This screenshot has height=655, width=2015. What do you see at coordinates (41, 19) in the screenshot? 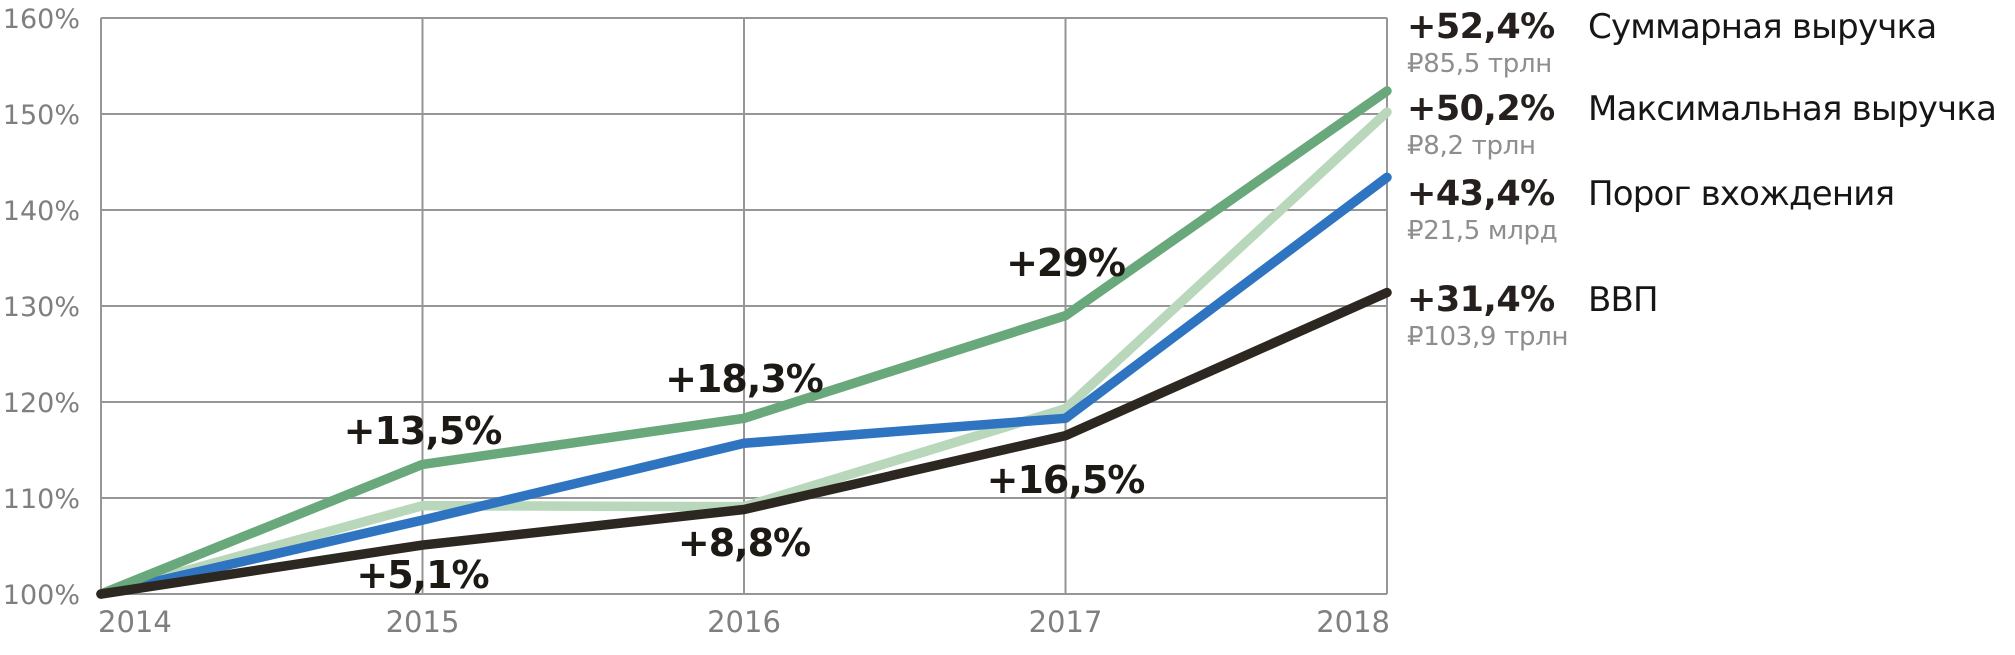
I see `y-axis-tick-label: 160%` at bounding box center [41, 19].